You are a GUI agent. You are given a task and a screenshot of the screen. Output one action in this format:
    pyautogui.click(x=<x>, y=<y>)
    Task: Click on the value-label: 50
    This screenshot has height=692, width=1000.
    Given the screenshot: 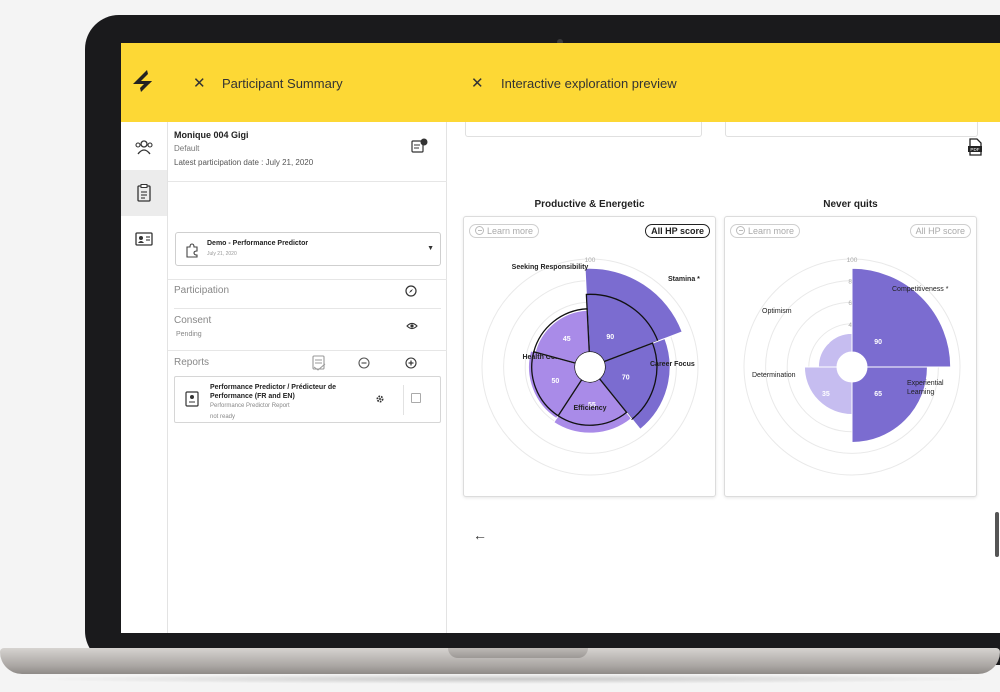 What is the action you would take?
    pyautogui.click(x=556, y=381)
    